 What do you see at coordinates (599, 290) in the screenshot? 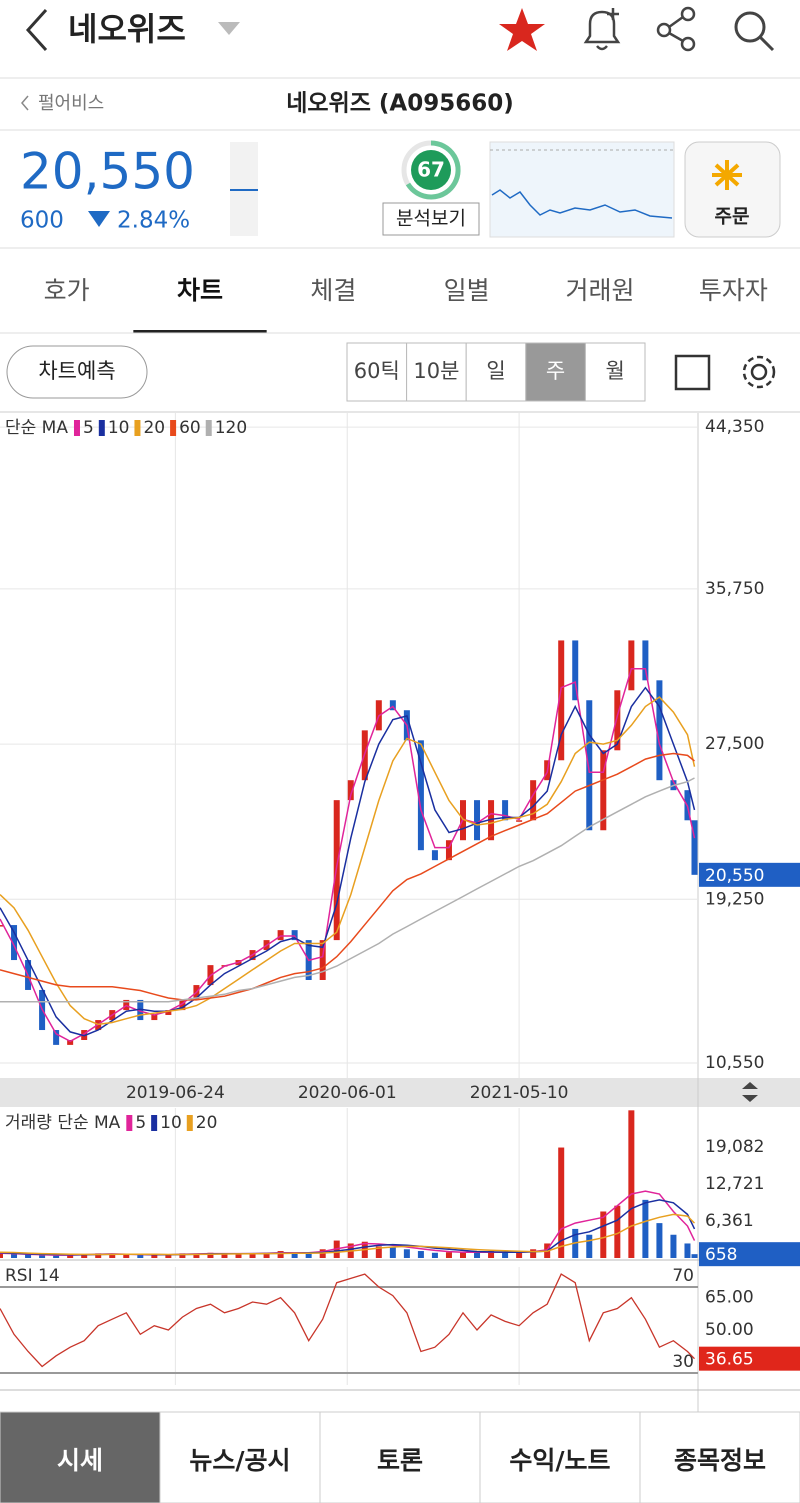
I see `tab: 거래원` at bounding box center [599, 290].